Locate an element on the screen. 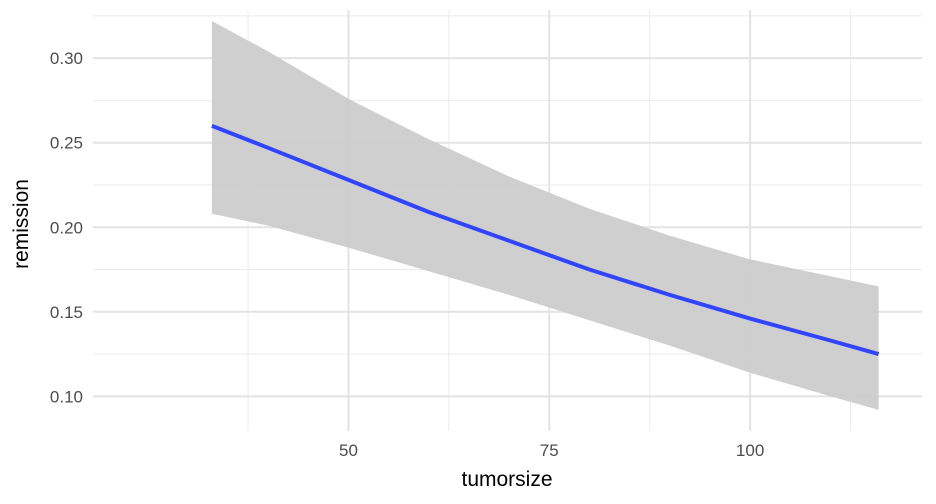 Image resolution: width=936 pixels, height=504 pixels. x-axis-tick-labels: 50 75 100 is located at coordinates (551, 450).